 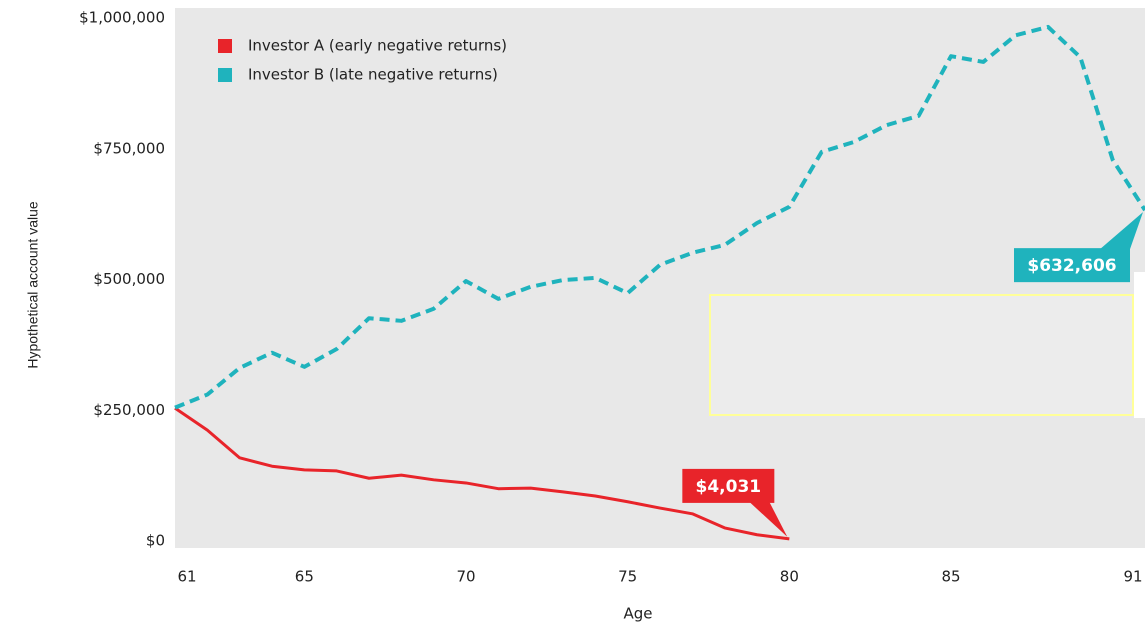 I want to click on x-tick-label: 65, so click(x=304, y=577).